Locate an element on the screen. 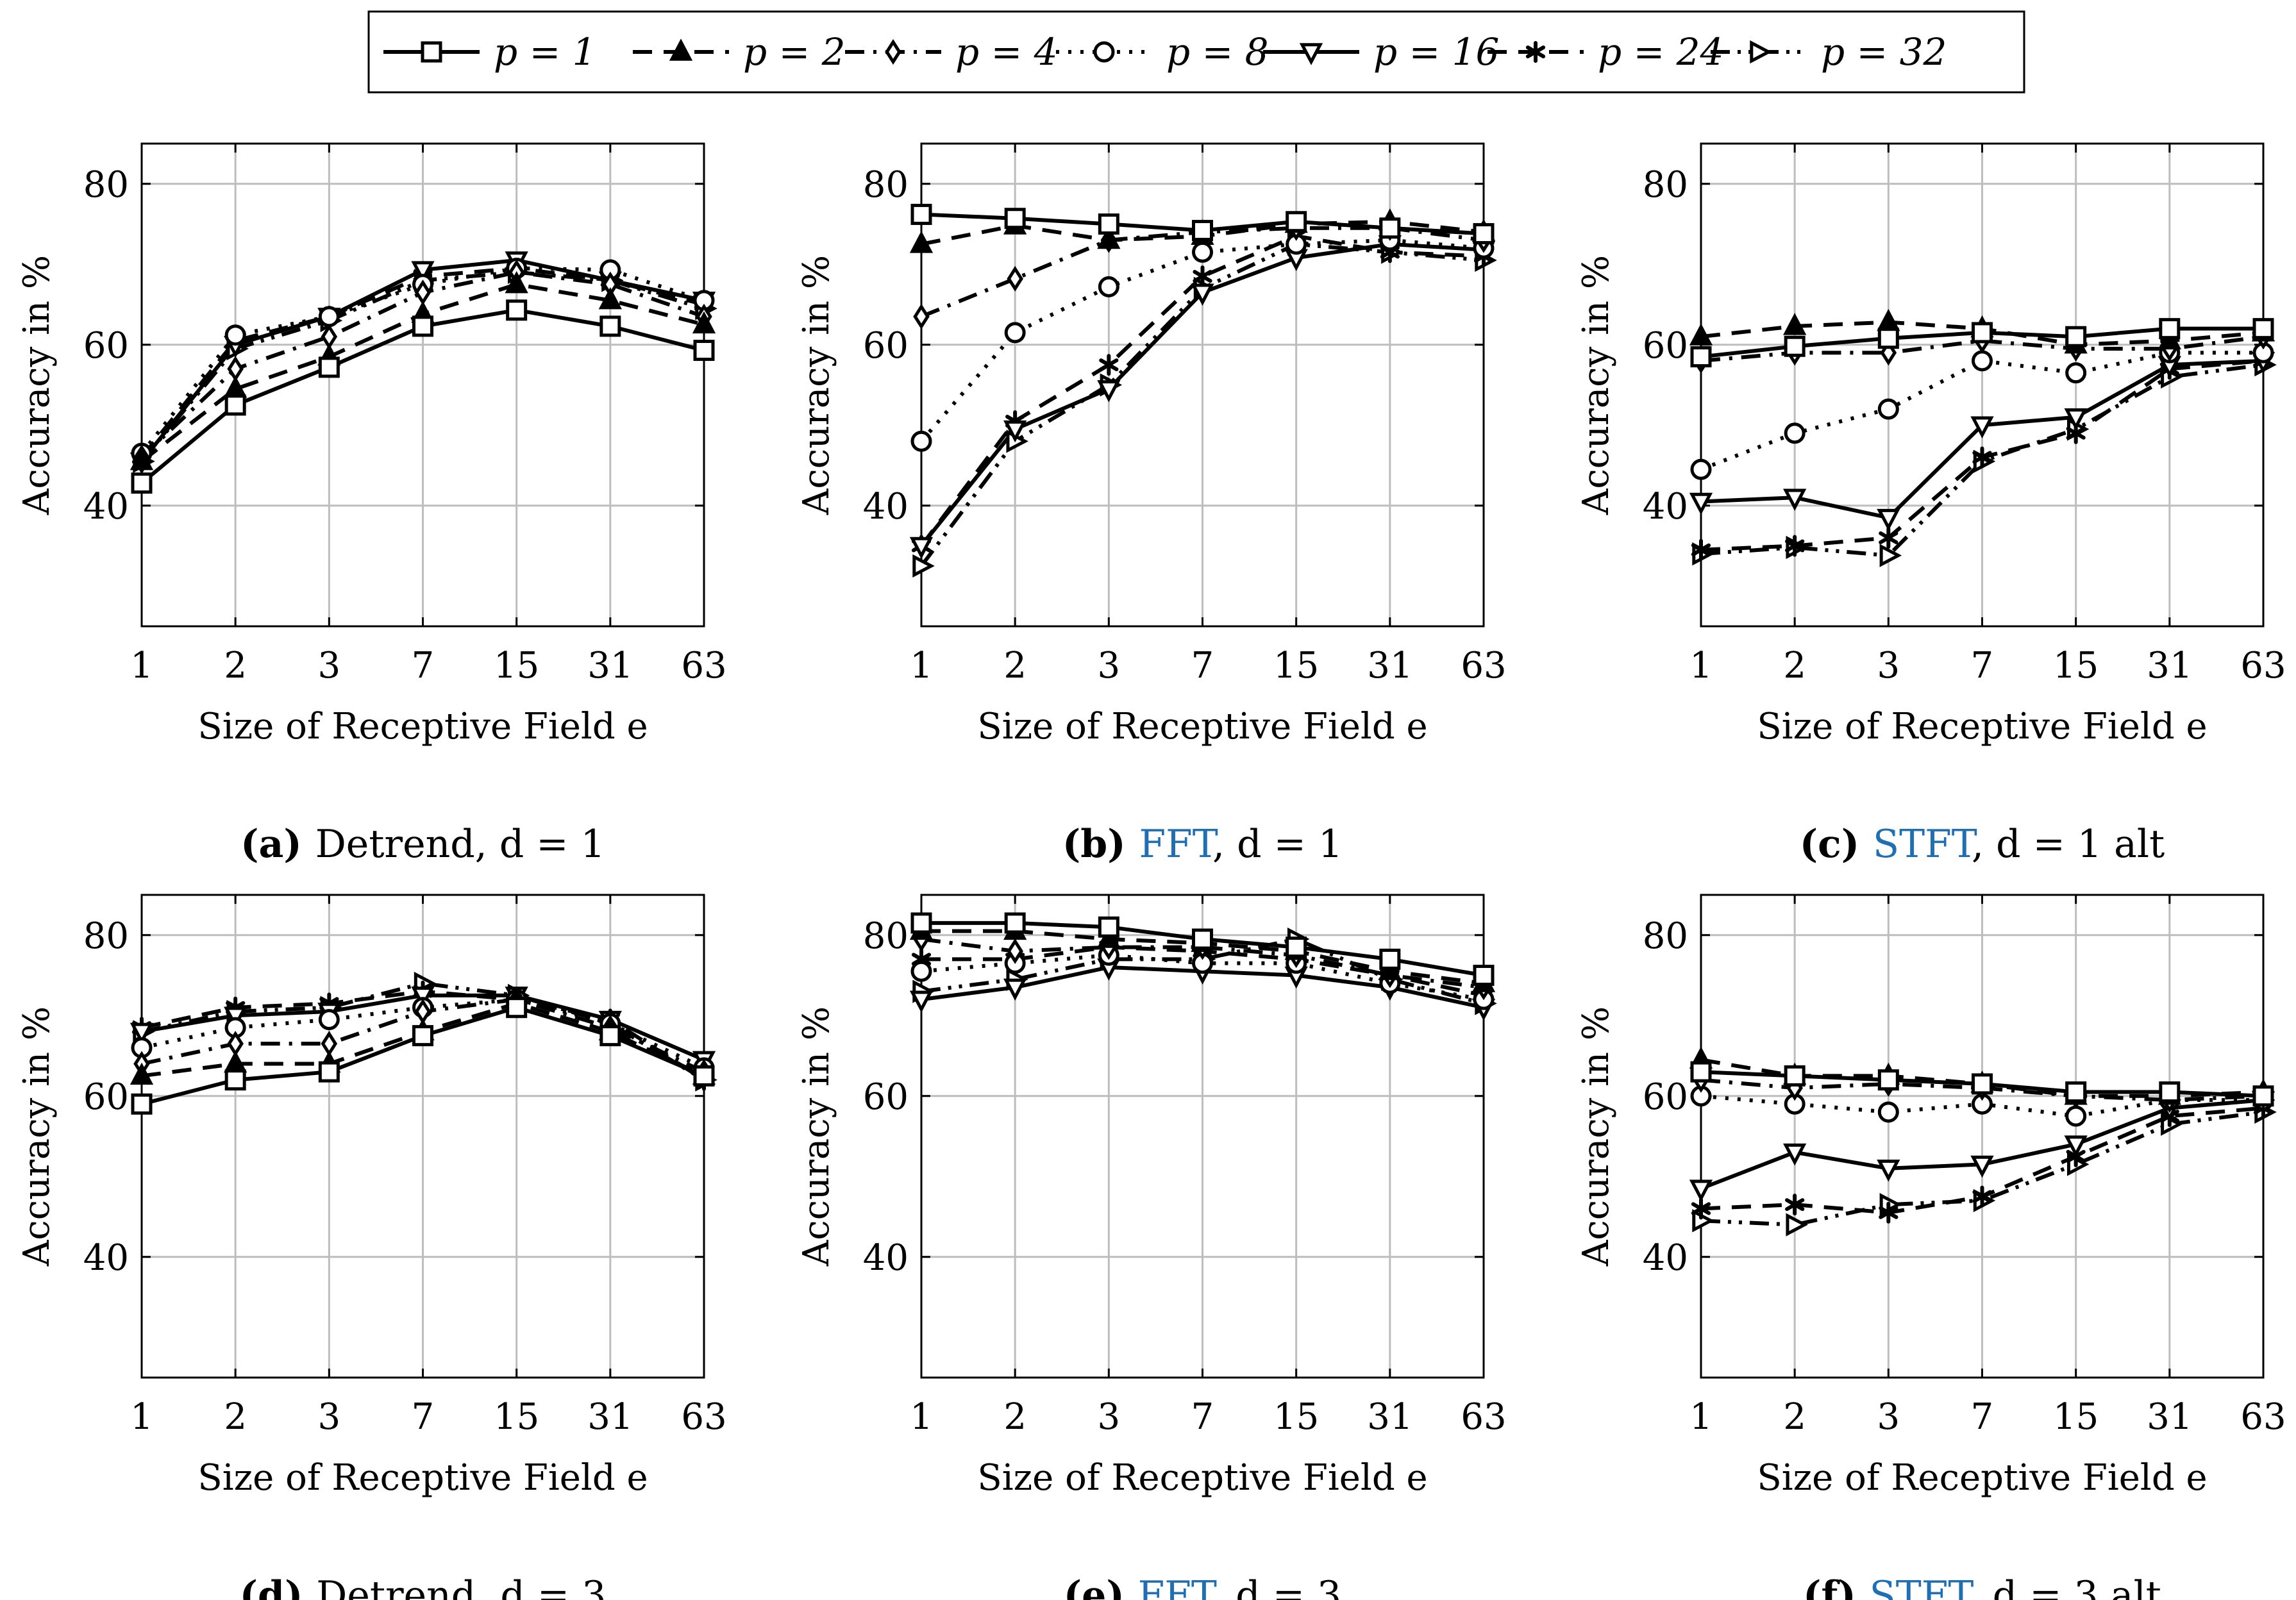 Image resolution: width=2296 pixels, height=1600 pixels. legend: p = 1 p = 2 p = 4 p = 8 p = 16 p = 24 p = 32 is located at coordinates (1196, 52).